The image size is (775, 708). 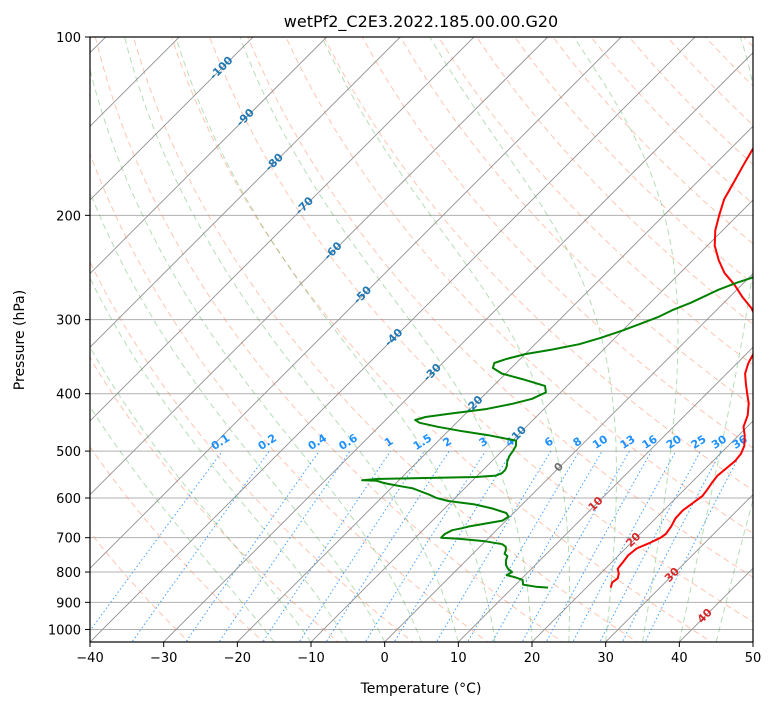 I want to click on x-tick-label: 40, so click(x=679, y=658).